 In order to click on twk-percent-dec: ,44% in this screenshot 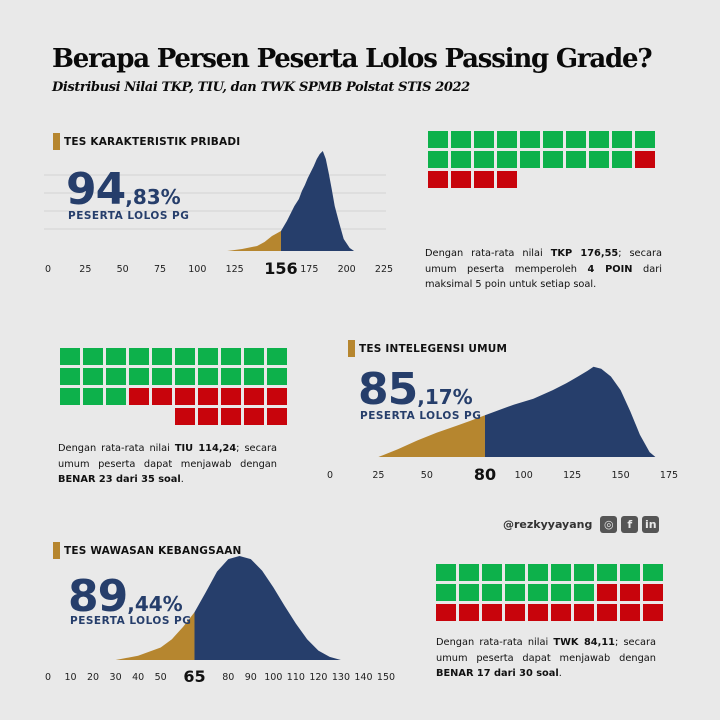, I will do `click(155, 604)`.